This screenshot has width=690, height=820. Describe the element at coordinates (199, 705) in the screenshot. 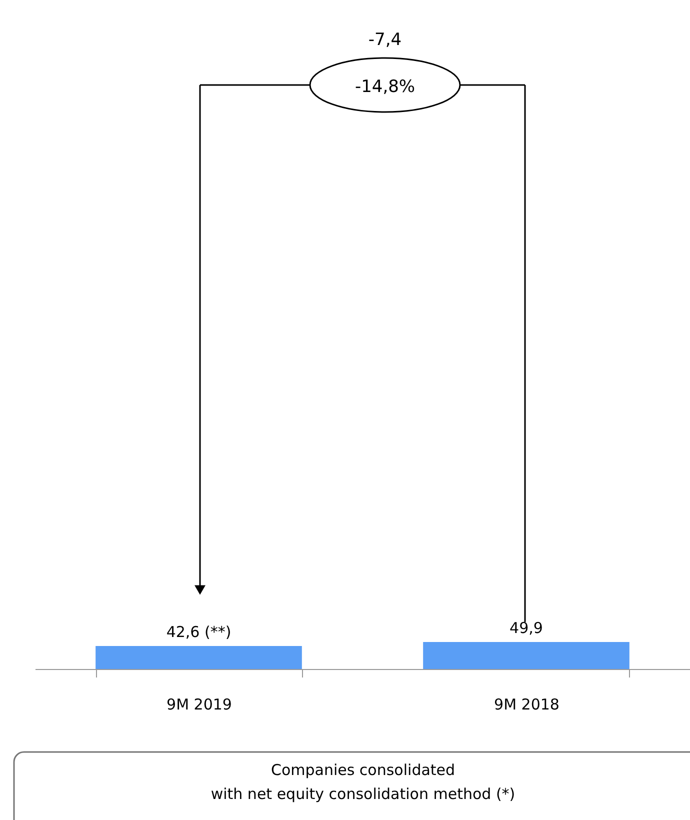

I see `x-tick-label: 9M 2019` at that location.